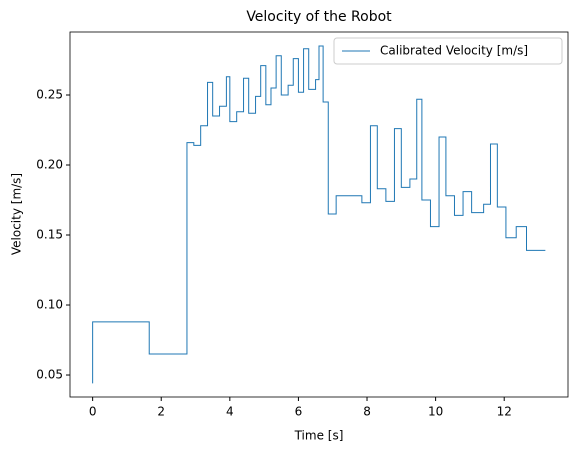 This screenshot has width=576, height=453. Describe the element at coordinates (161, 412) in the screenshot. I see `x-tick-label: 2` at that location.